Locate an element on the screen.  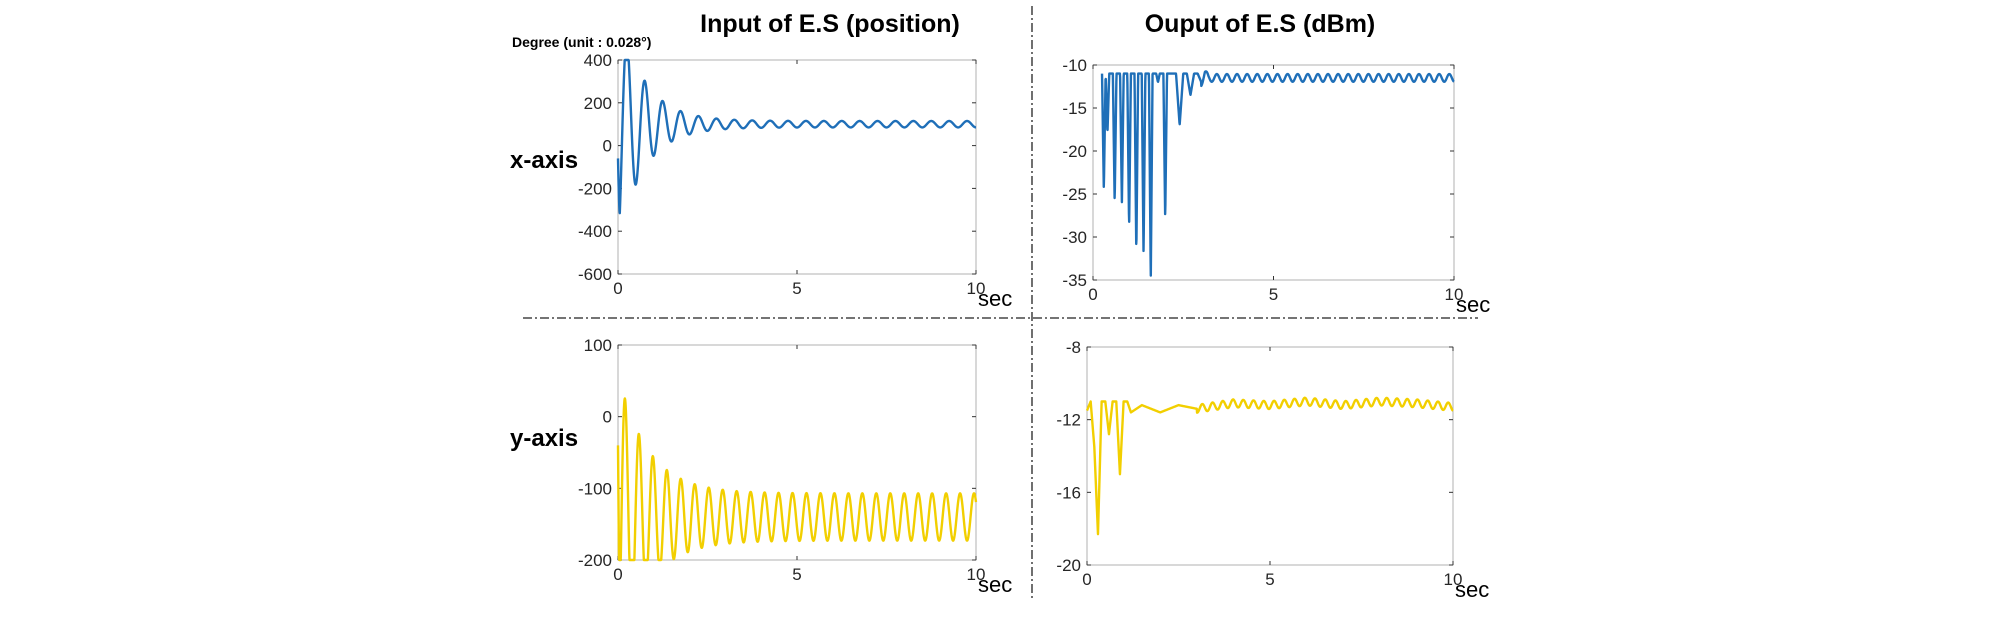
row-label-y-axis: y-axis is located at coordinates (544, 438).